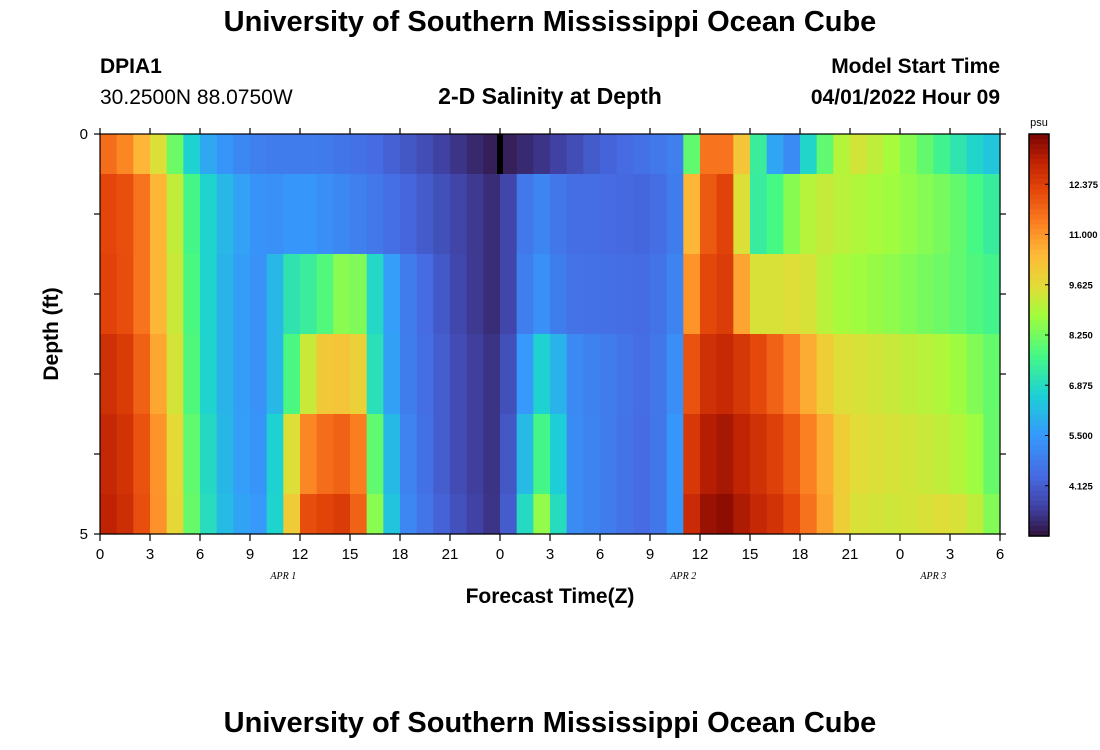  Describe the element at coordinates (650, 554) in the screenshot. I see `x-tick-label: 9` at that location.